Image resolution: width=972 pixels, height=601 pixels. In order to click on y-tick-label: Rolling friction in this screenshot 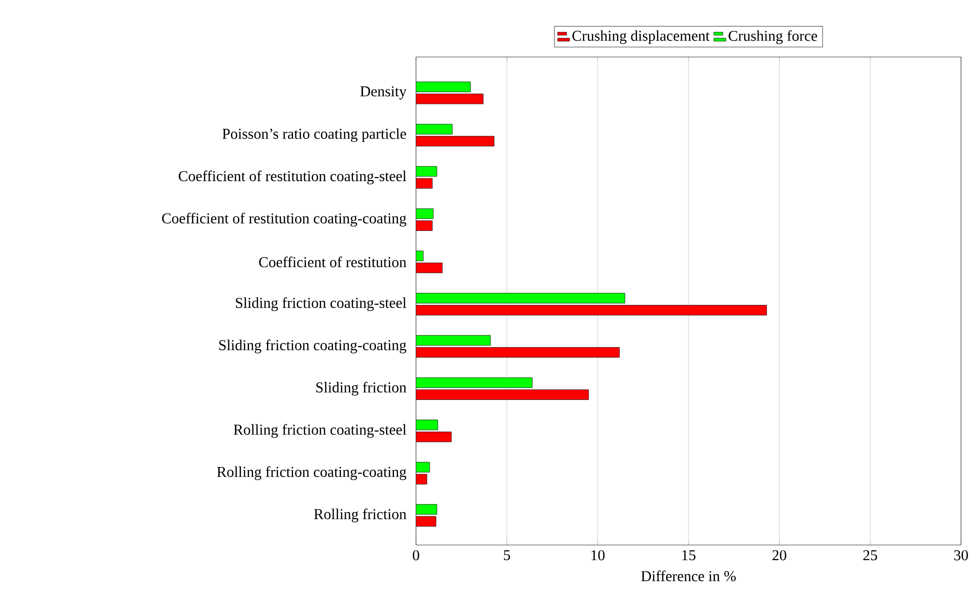, I will do `click(360, 515)`.